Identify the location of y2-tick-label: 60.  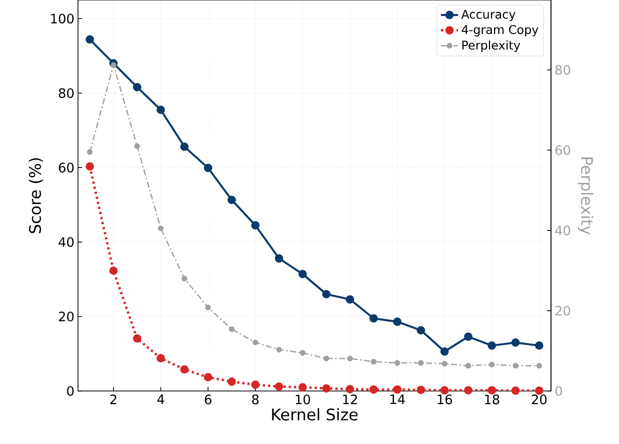
(562, 150).